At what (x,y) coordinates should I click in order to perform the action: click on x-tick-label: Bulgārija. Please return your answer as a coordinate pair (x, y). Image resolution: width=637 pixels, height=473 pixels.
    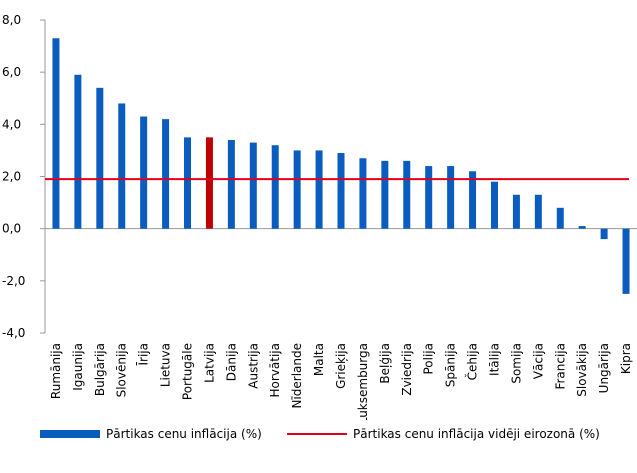
    Looking at the image, I should click on (100, 369).